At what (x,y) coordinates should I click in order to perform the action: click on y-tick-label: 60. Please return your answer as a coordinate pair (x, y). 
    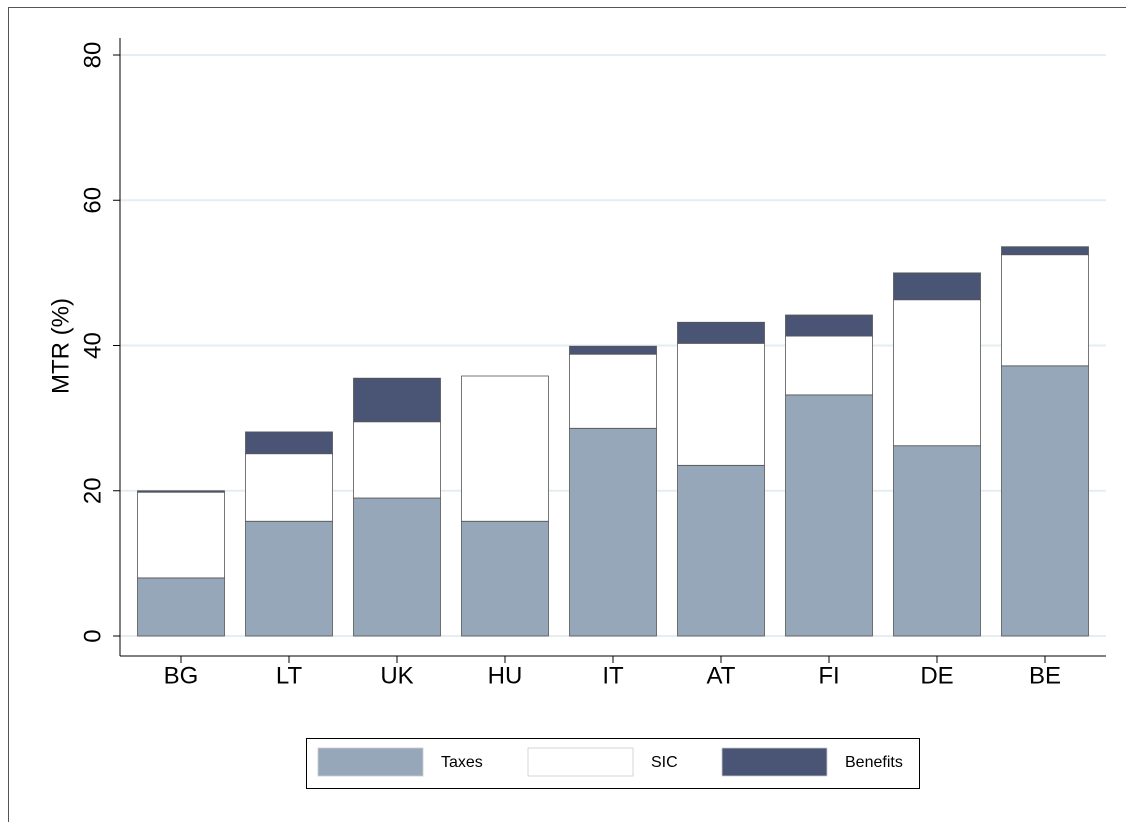
    Looking at the image, I should click on (92, 200).